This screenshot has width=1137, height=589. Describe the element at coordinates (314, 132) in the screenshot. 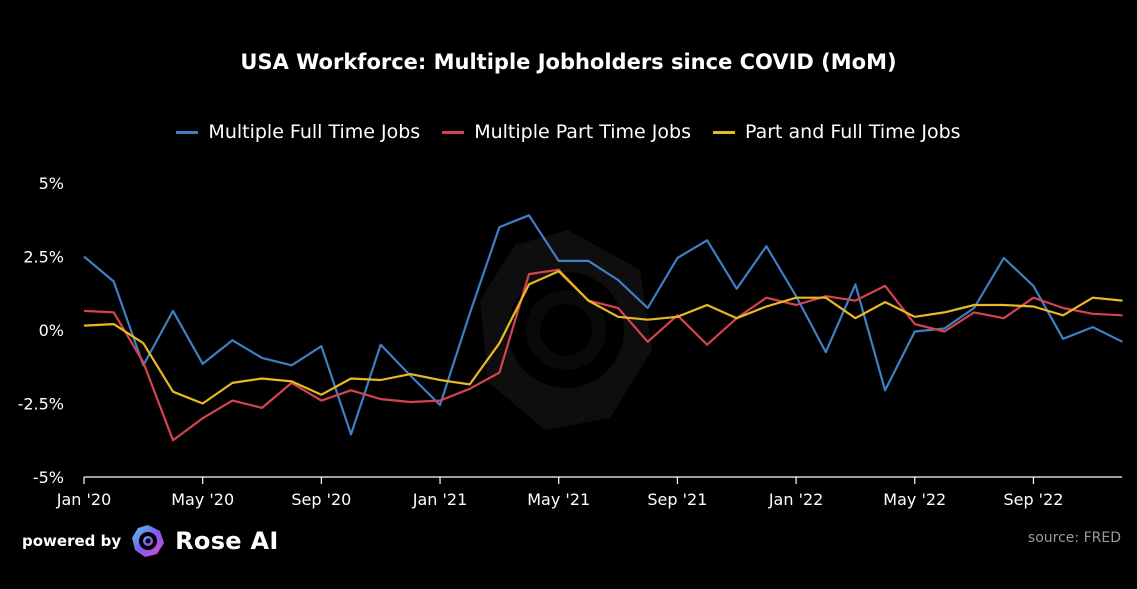

I see `legend-label-full-time: Multiple Full Time Jobs` at that location.